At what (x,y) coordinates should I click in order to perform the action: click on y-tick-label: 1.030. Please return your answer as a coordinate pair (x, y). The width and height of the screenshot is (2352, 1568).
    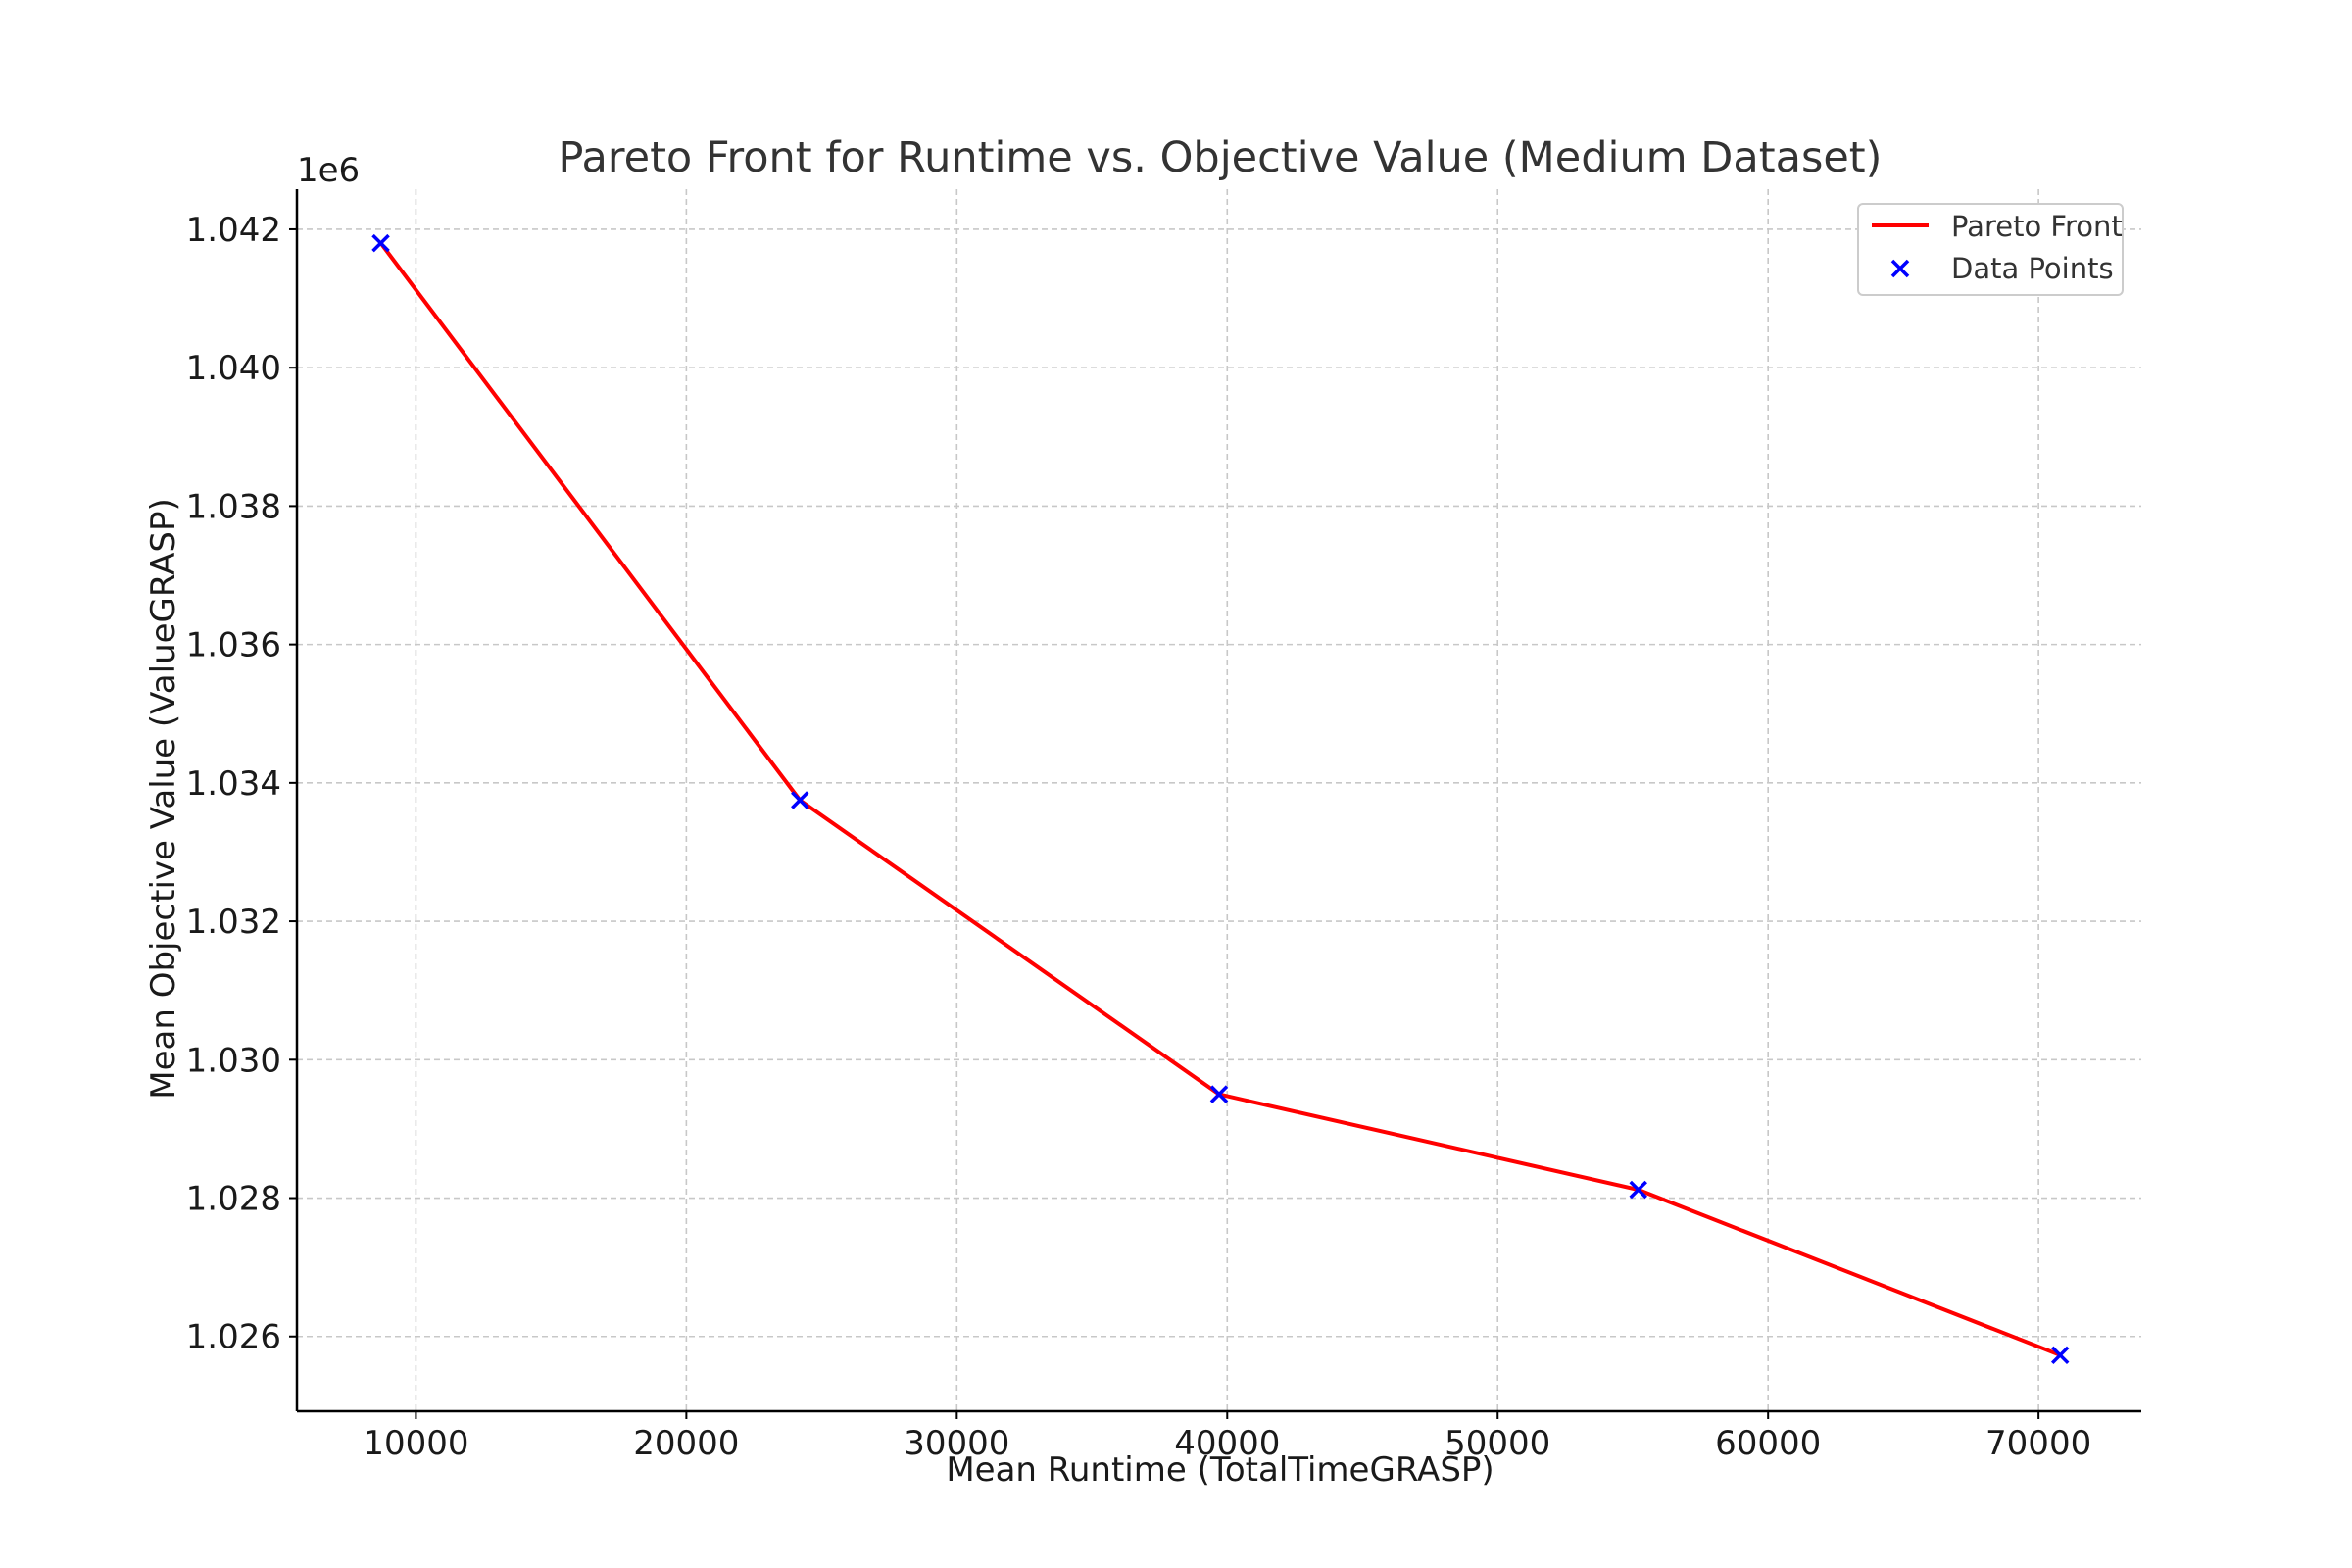
    Looking at the image, I should click on (233, 1060).